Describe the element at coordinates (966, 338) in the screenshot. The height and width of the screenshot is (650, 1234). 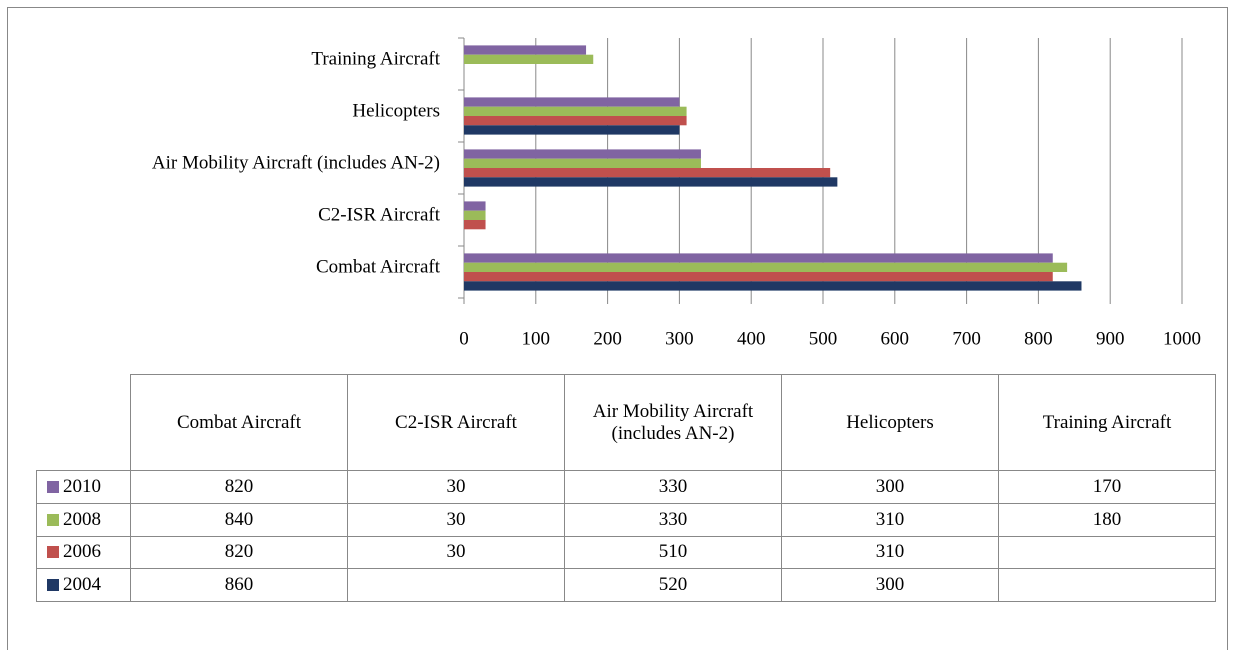
I see `x-tick-label: 700` at that location.